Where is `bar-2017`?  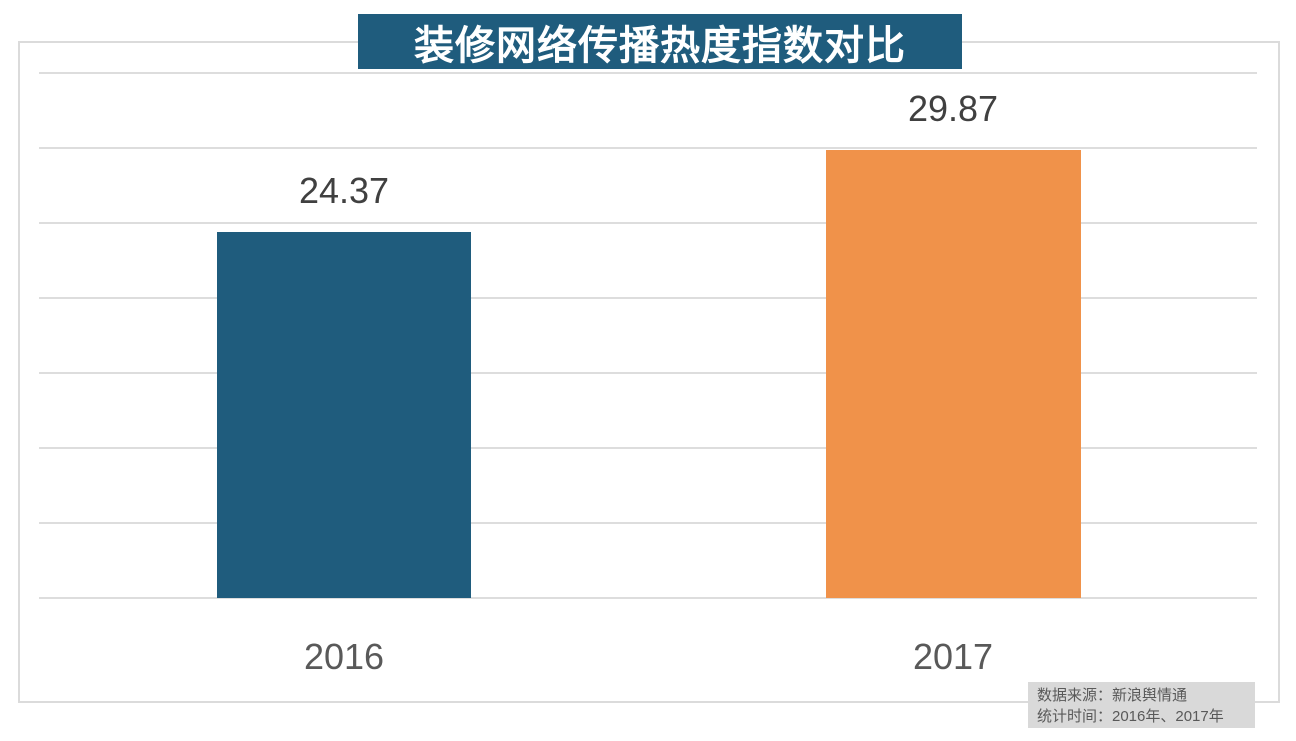
bar-2017 is located at coordinates (953, 374).